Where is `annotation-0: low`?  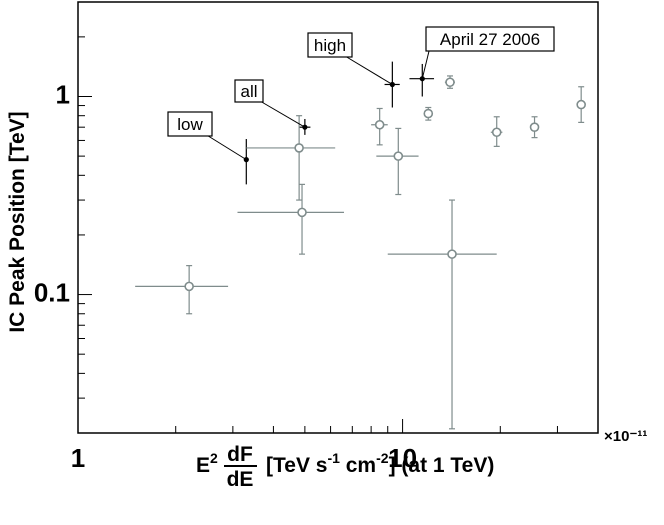 annotation-0: low is located at coordinates (207, 136).